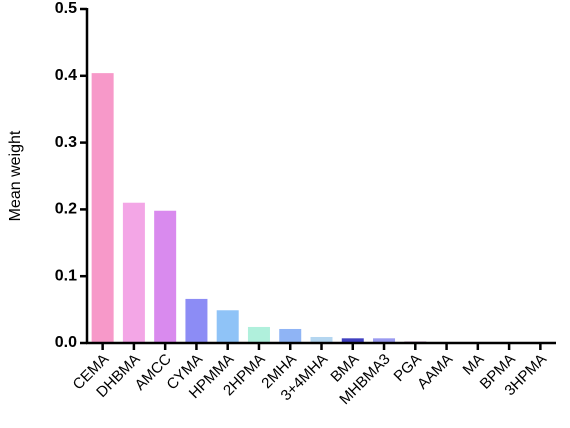 The image size is (570, 428). What do you see at coordinates (66, 8) in the screenshot?
I see `y-tick-label: 0.5` at bounding box center [66, 8].